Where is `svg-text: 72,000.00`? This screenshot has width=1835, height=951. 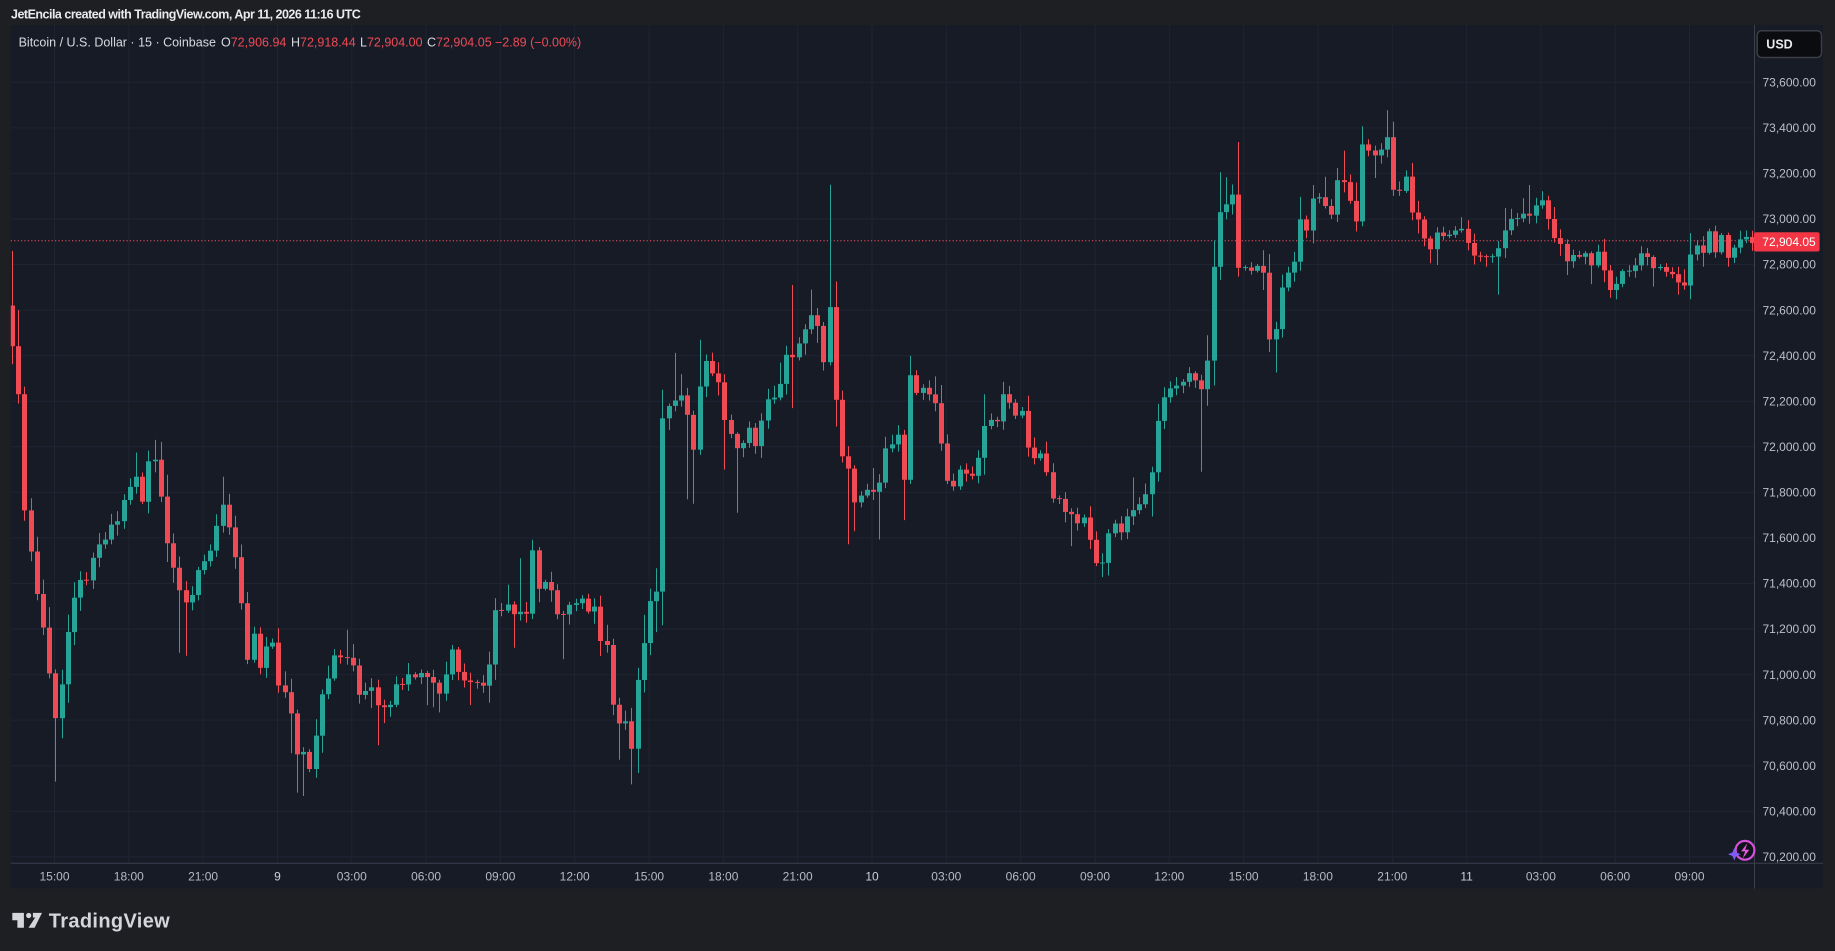 svg-text: 72,000.00 is located at coordinates (1790, 447).